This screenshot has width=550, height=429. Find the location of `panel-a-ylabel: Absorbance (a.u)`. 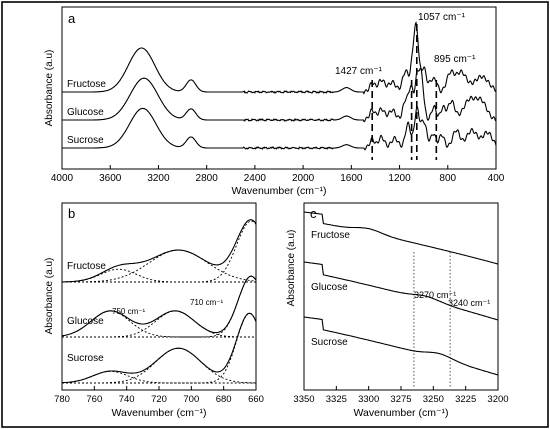

panel-a-ylabel: Absorbance (a.u) is located at coordinates (49, 88).